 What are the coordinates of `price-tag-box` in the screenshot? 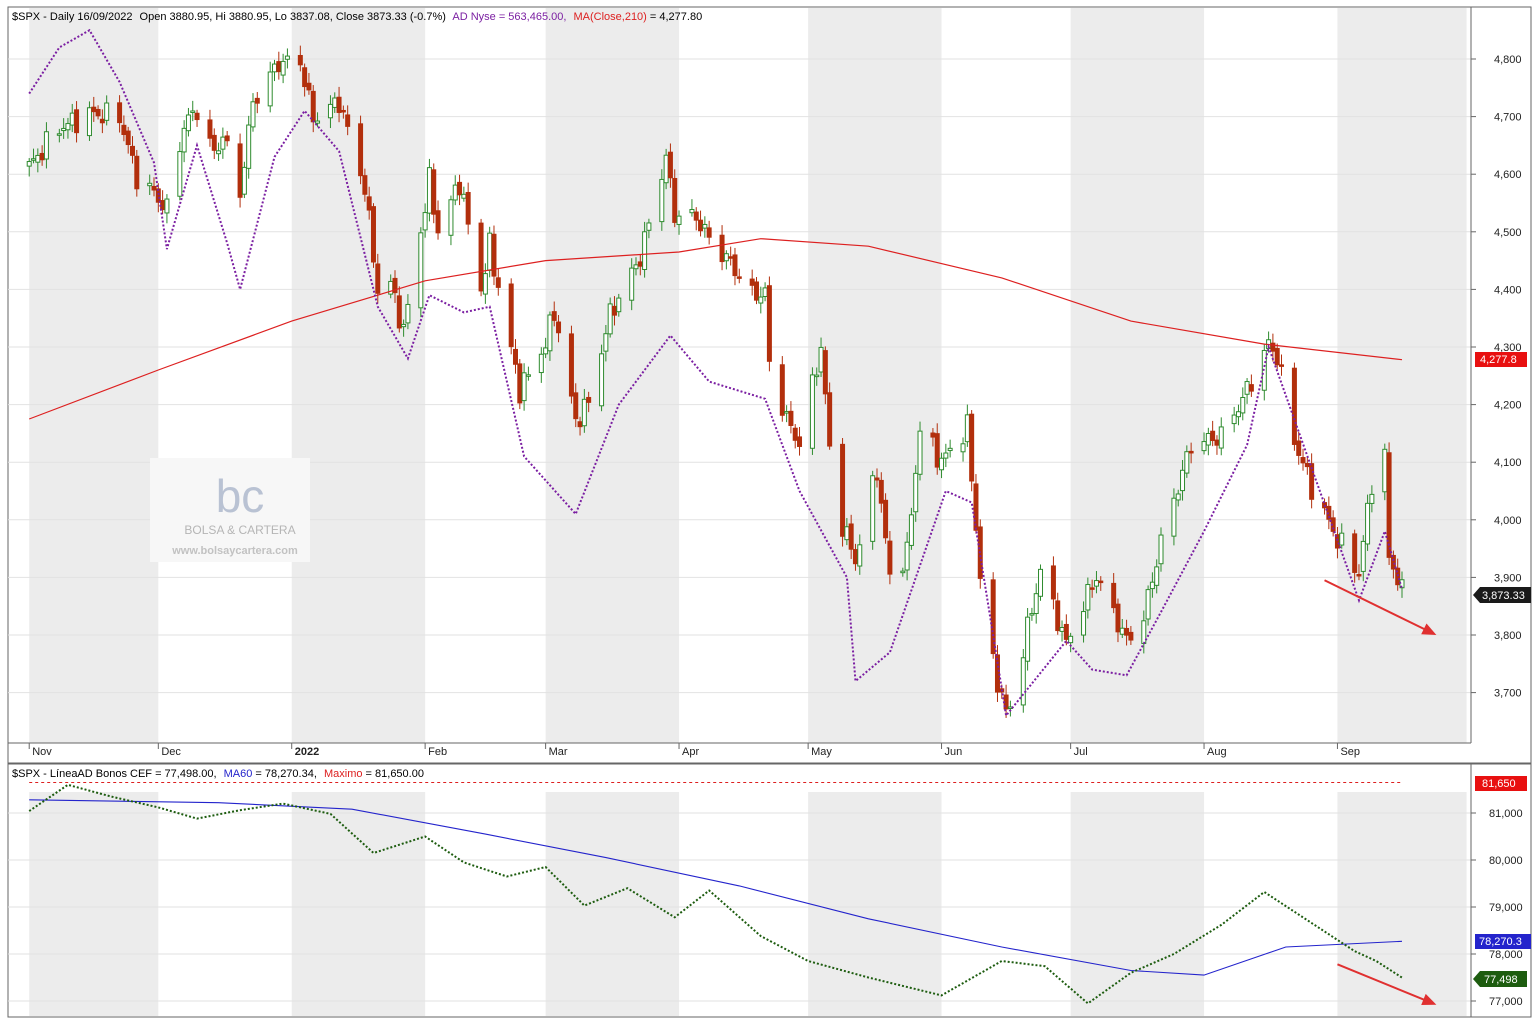 It's located at (1502, 595).